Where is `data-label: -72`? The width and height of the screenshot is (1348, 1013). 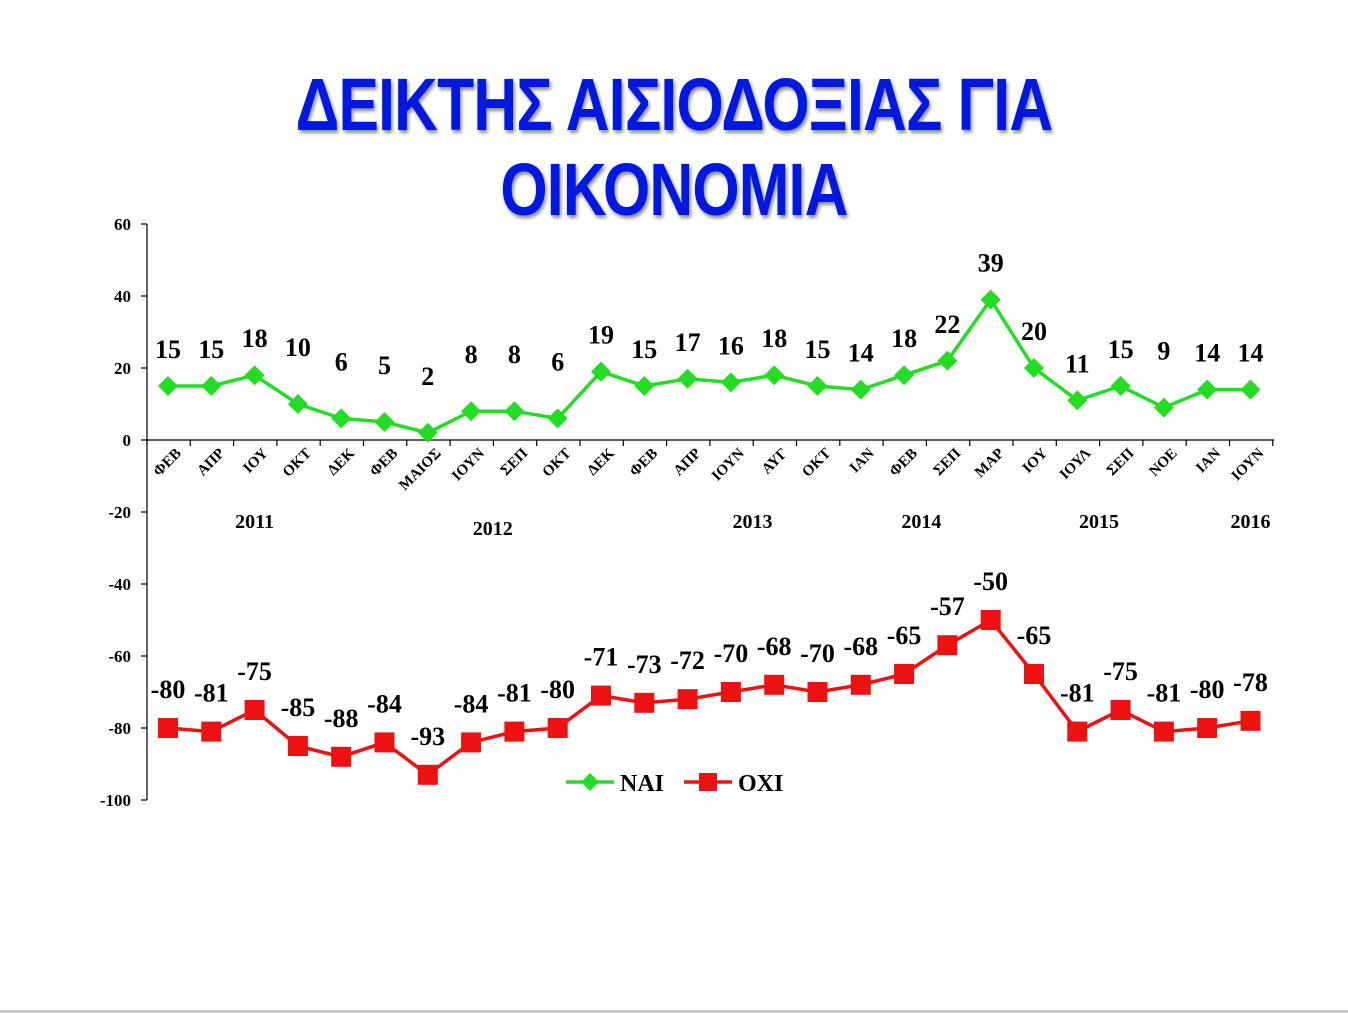
data-label: -72 is located at coordinates (687, 660).